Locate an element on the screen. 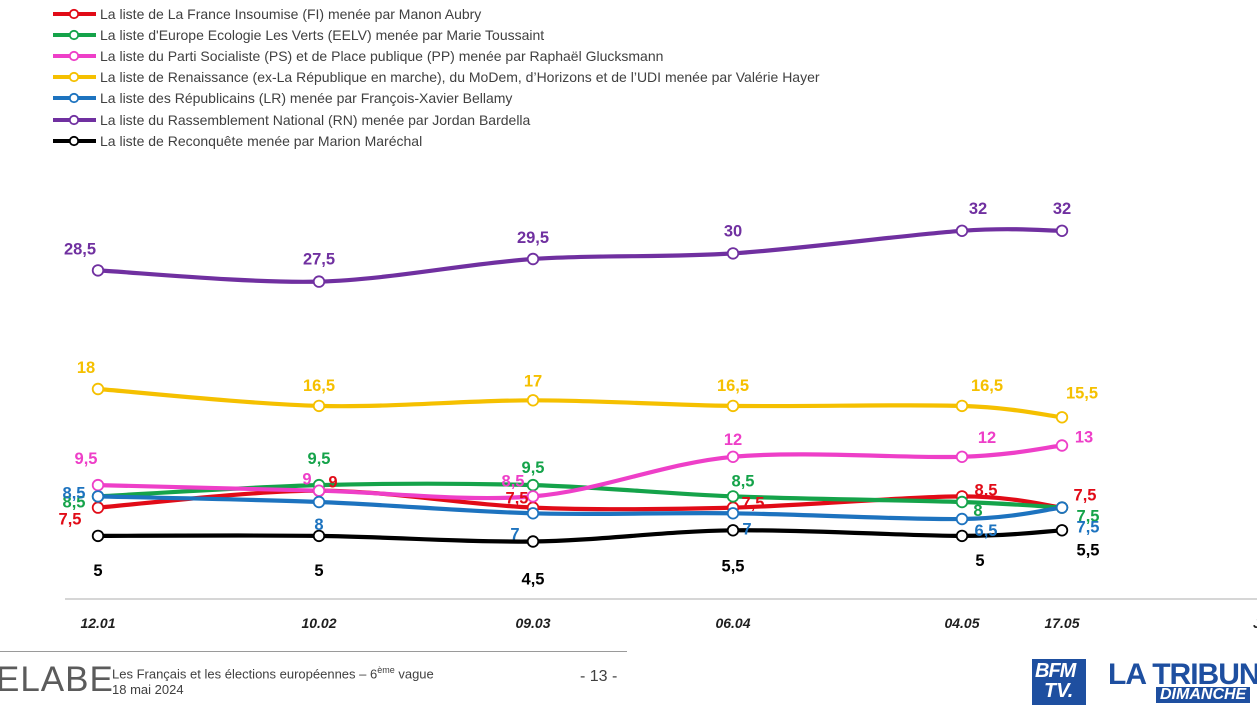  footer-divider is located at coordinates (313, 651).